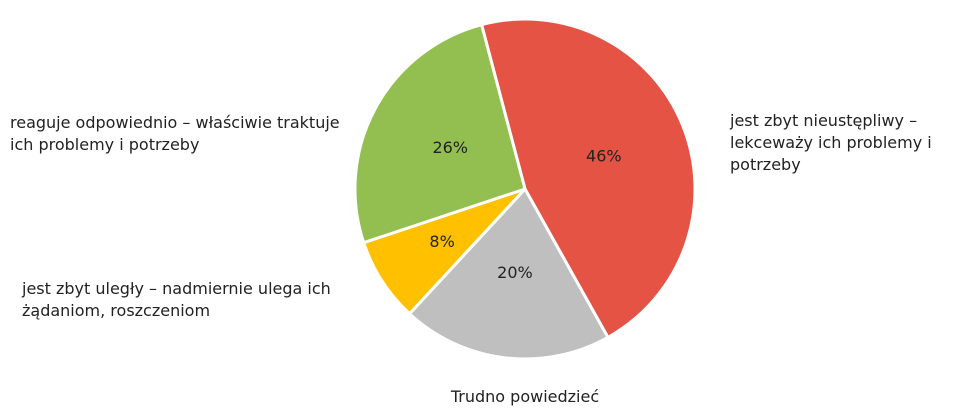 The height and width of the screenshot is (410, 963). I want to click on slice-label: Trudno powiedzieć, so click(525, 396).